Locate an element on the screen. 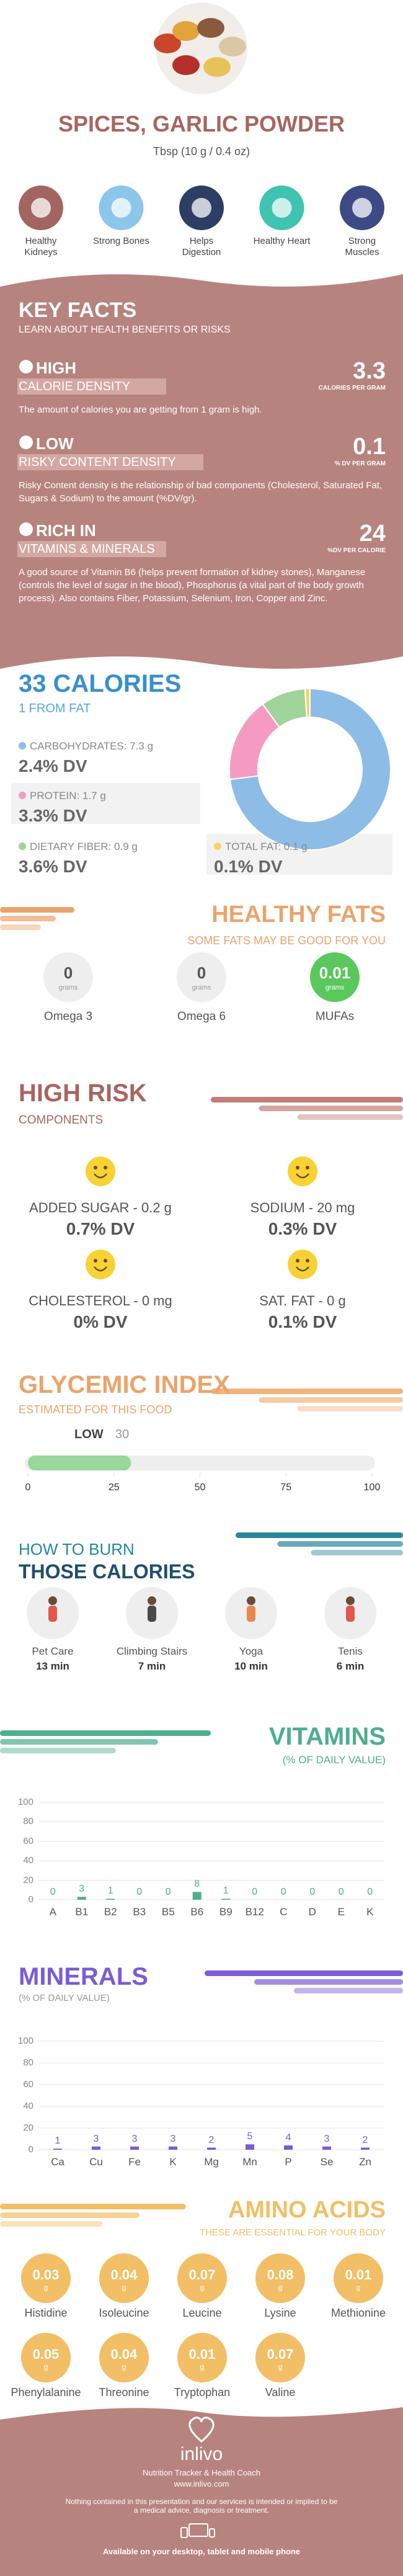  section-subtitle: THOSE CALORIES is located at coordinates (107, 1571).